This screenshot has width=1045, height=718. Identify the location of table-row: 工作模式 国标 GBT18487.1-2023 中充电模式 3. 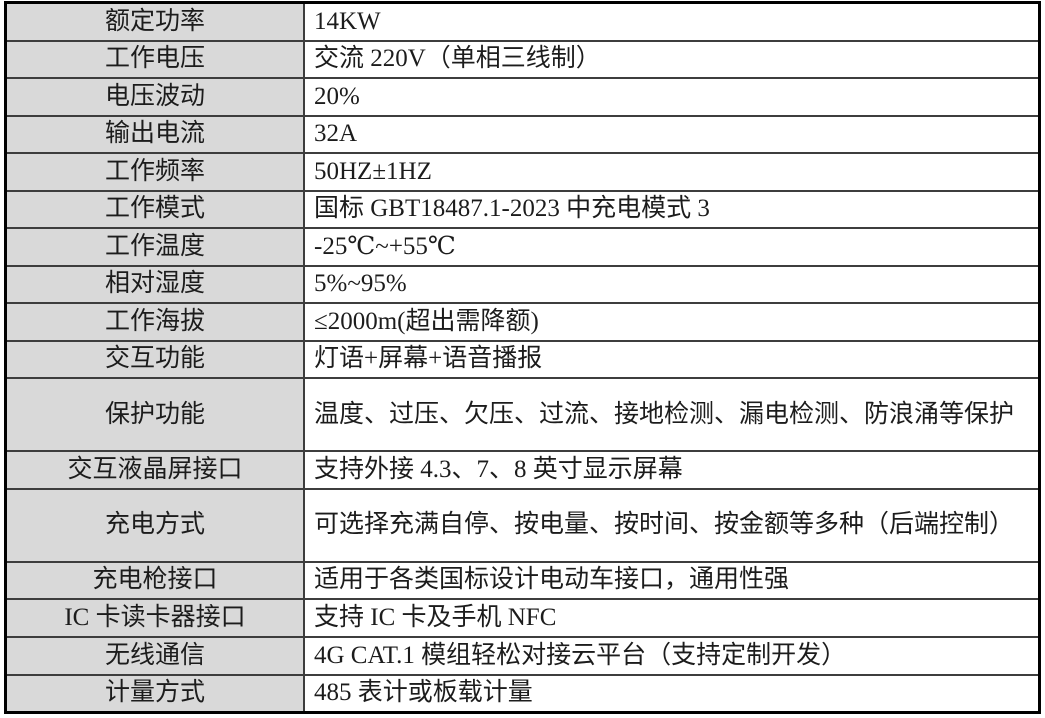
(522, 208).